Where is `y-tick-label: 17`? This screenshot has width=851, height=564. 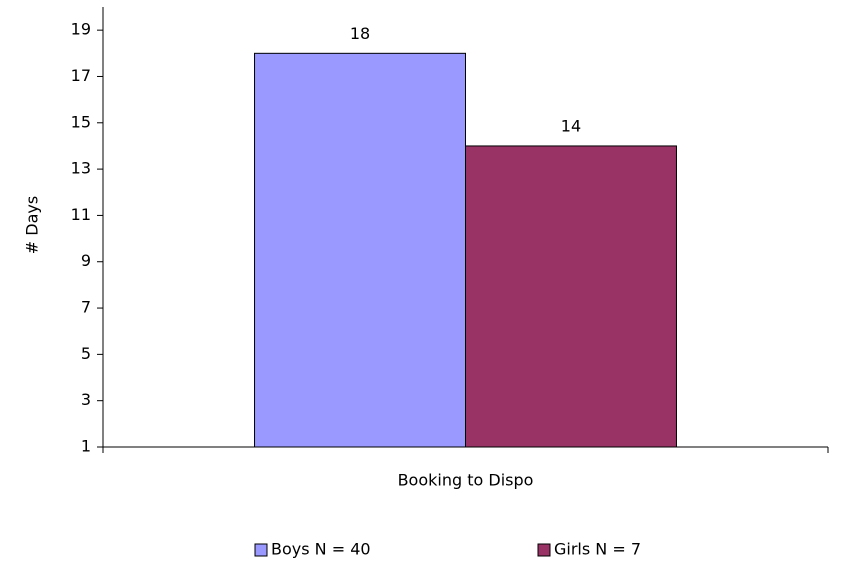 y-tick-label: 17 is located at coordinates (81, 75).